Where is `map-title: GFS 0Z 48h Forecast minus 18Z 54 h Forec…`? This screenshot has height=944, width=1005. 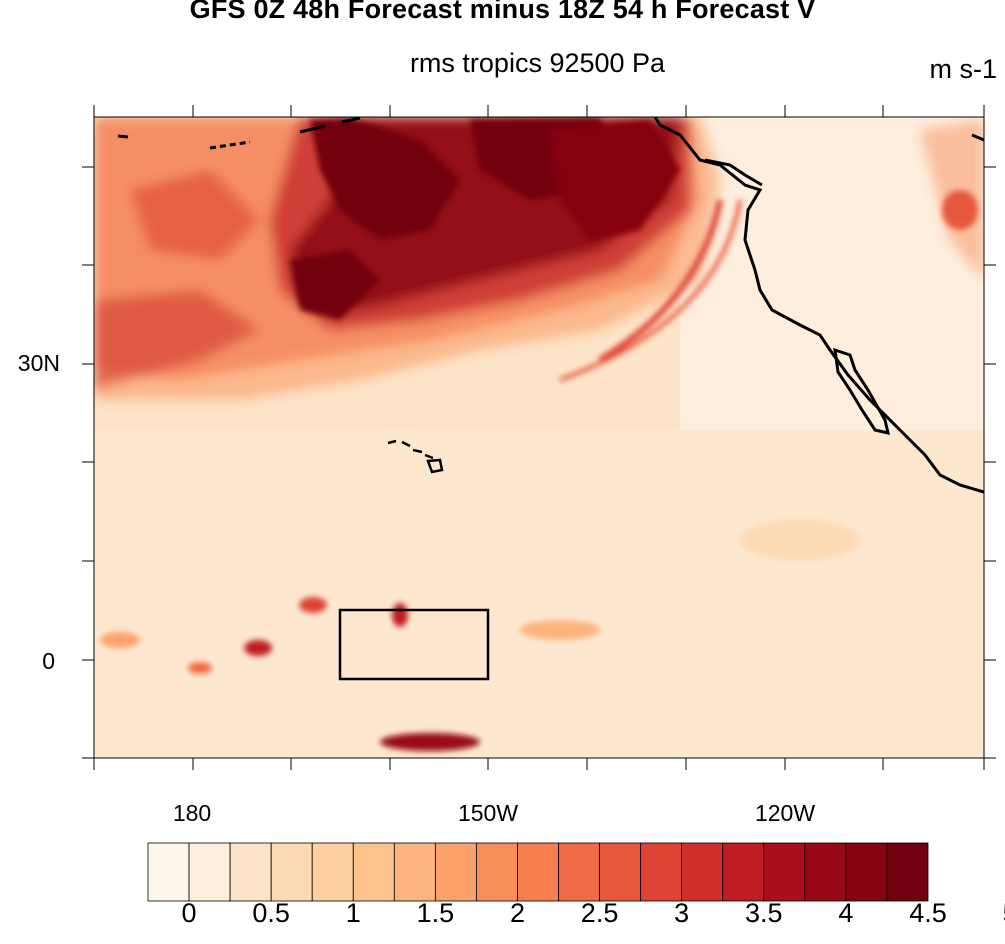 map-title: GFS 0Z 48h Forecast minus 18Z 54 h Forec… is located at coordinates (502, 12).